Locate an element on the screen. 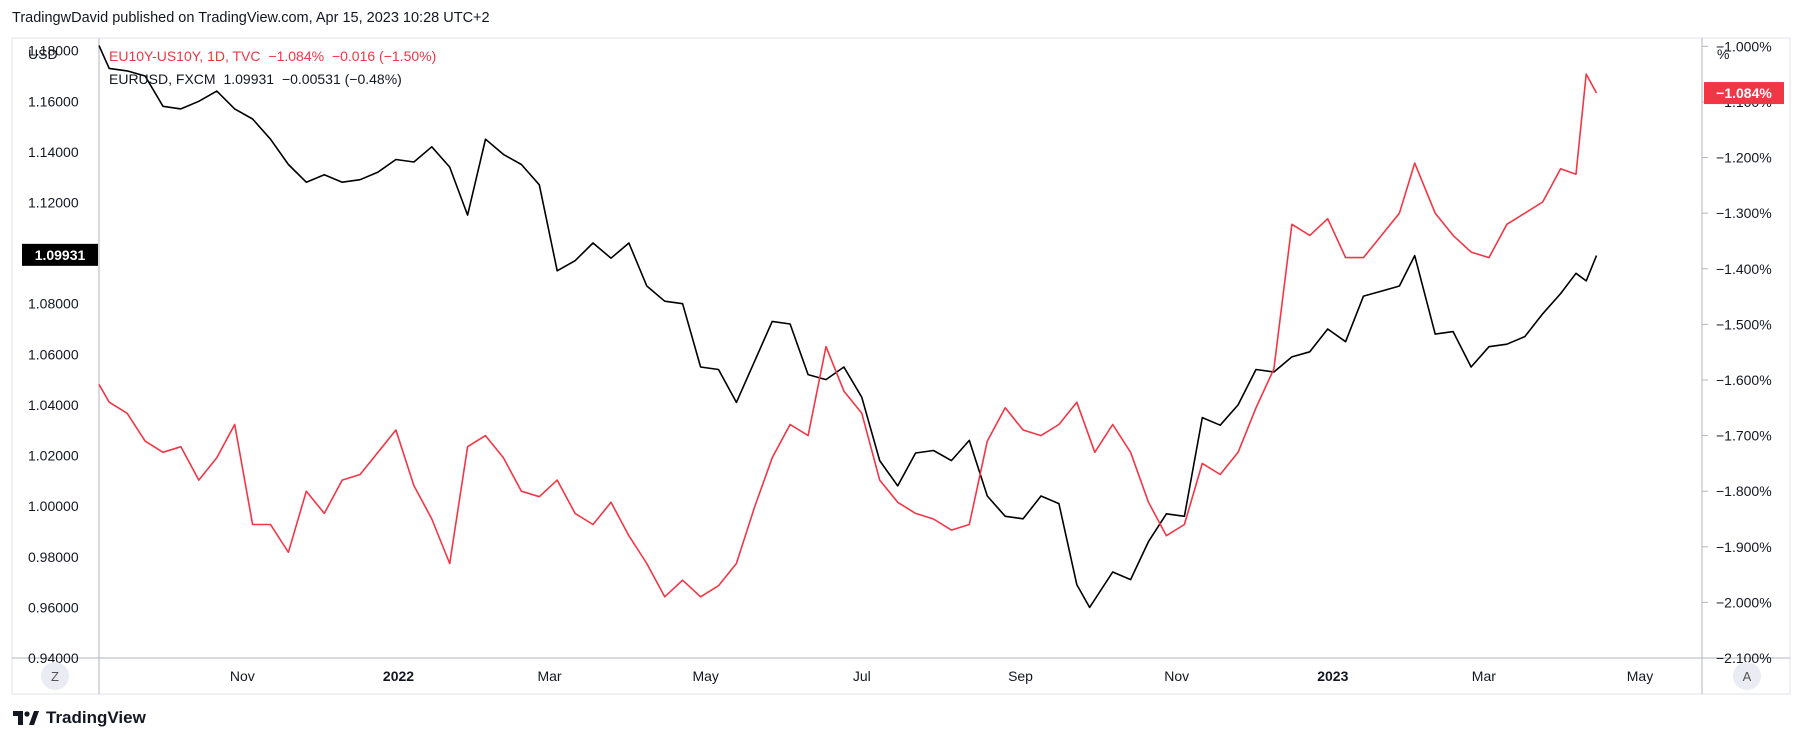 The height and width of the screenshot is (741, 1802). tradingview-logo: TradingView is located at coordinates (79, 718).